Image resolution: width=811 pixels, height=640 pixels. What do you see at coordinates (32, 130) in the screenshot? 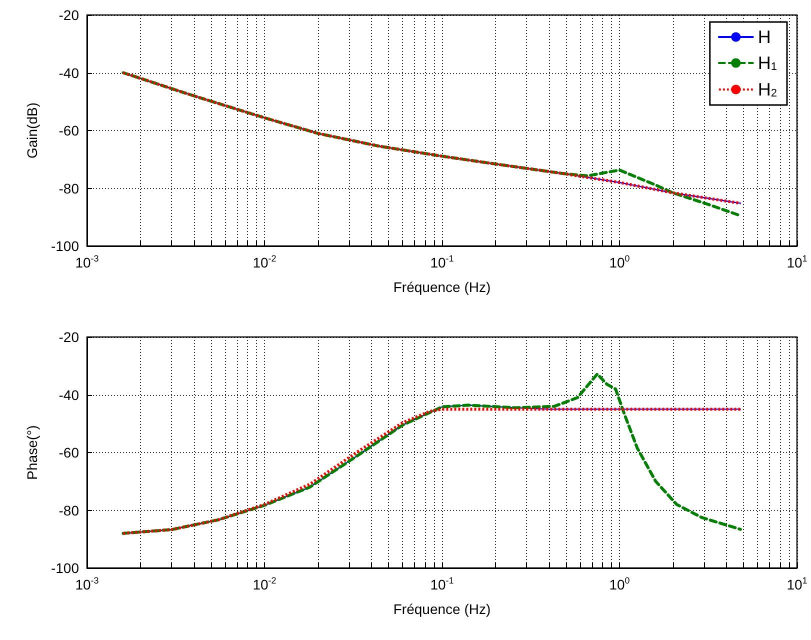
I see `y-axis-title: Gain(dB)` at bounding box center [32, 130].